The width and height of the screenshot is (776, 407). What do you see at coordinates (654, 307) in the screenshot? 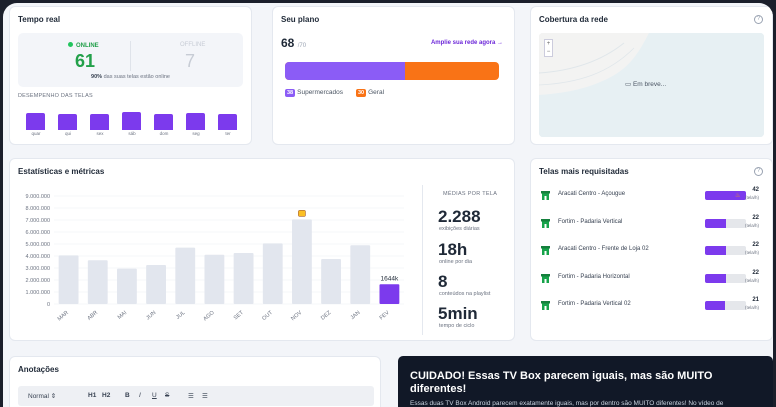
I see `tela-row: Fortim - Padaria Vertical 02 21 (tela/h)` at bounding box center [654, 307].